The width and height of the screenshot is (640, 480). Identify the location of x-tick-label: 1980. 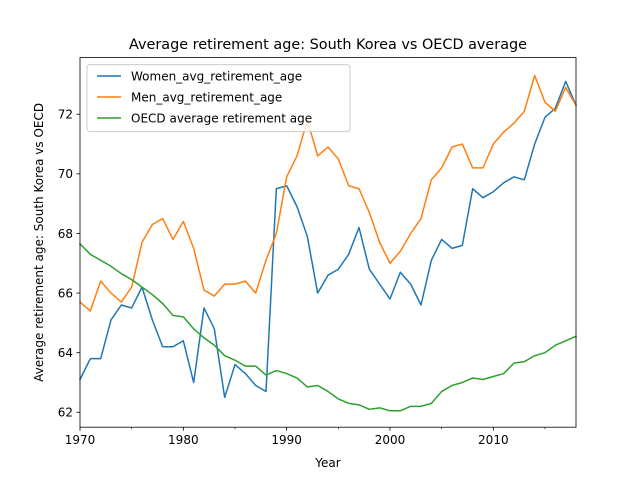
(183, 440).